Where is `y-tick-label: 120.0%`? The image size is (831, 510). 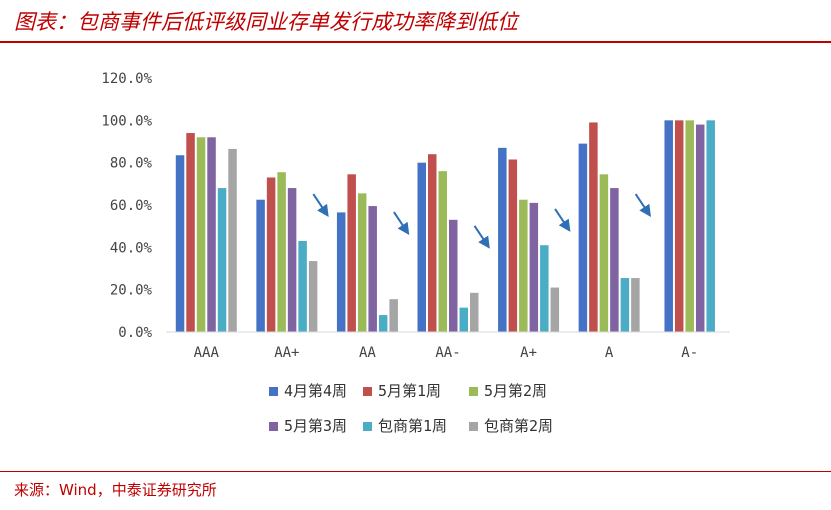 y-tick-label: 120.0% is located at coordinates (126, 79).